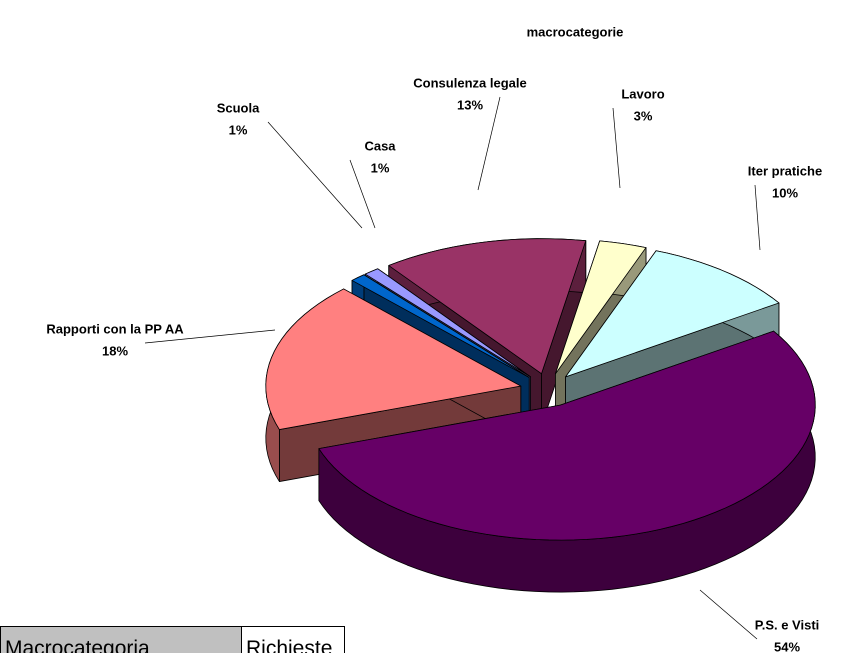 The height and width of the screenshot is (653, 842). What do you see at coordinates (642, 93) in the screenshot?
I see `slice-label: Lavoro` at bounding box center [642, 93].